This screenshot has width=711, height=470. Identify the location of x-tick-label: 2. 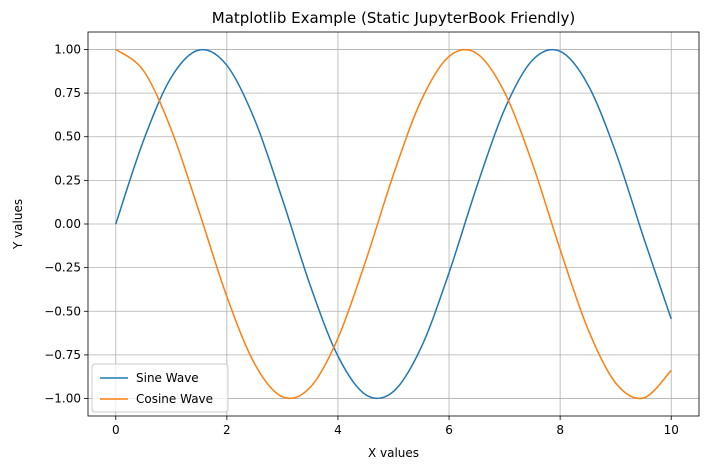
(227, 430).